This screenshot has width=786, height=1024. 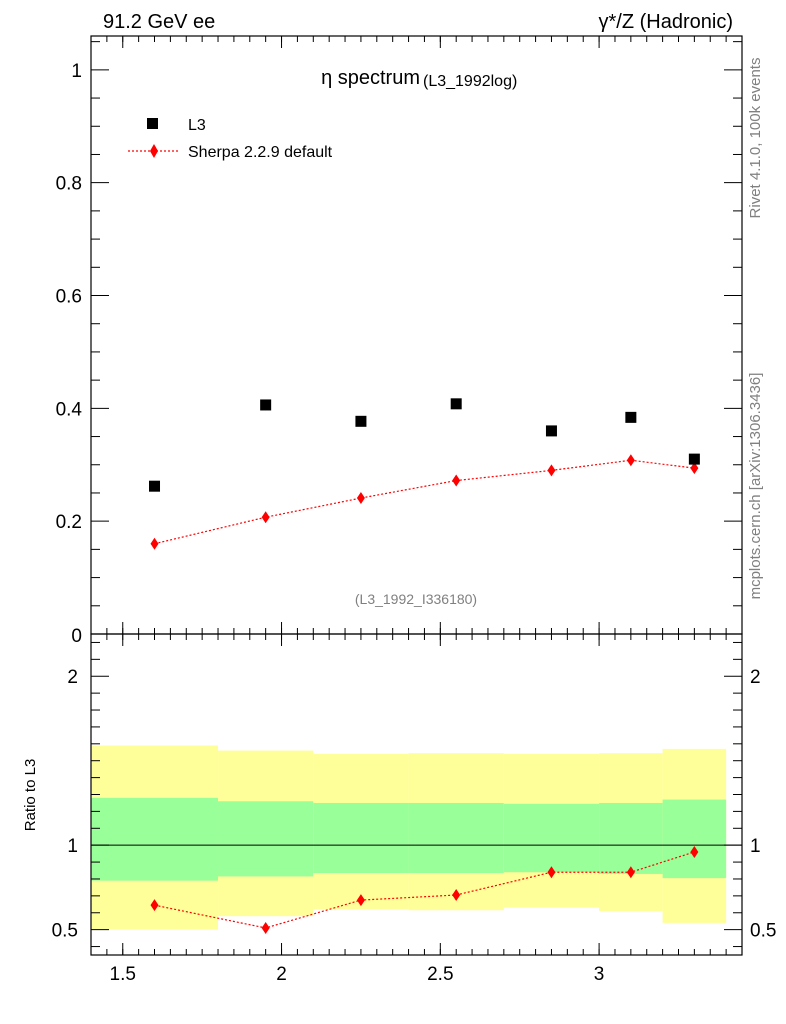 What do you see at coordinates (197, 125) in the screenshot?
I see `legend-l3-label: L3` at bounding box center [197, 125].